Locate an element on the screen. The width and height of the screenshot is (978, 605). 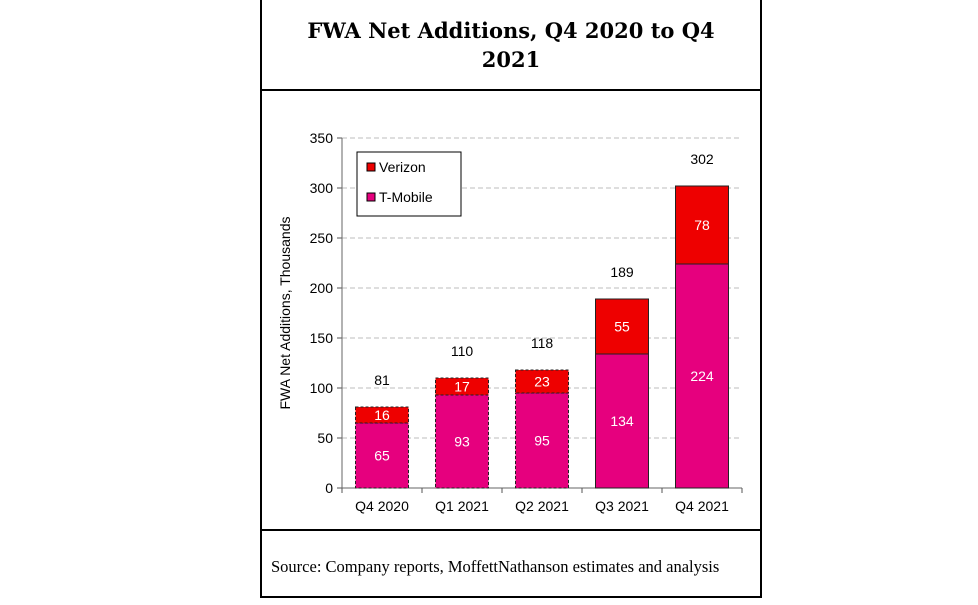
data-label-tmobile: 224 is located at coordinates (702, 376).